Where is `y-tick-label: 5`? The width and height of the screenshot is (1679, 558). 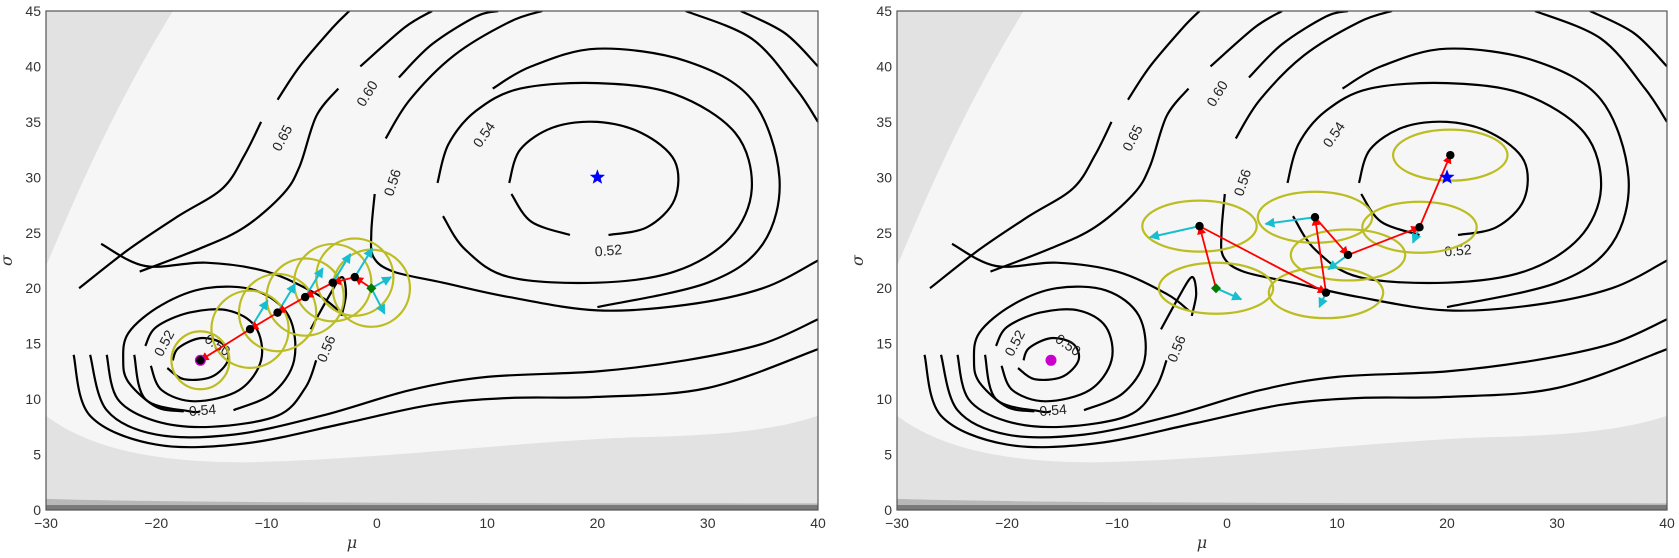 y-tick-label: 5 is located at coordinates (888, 455).